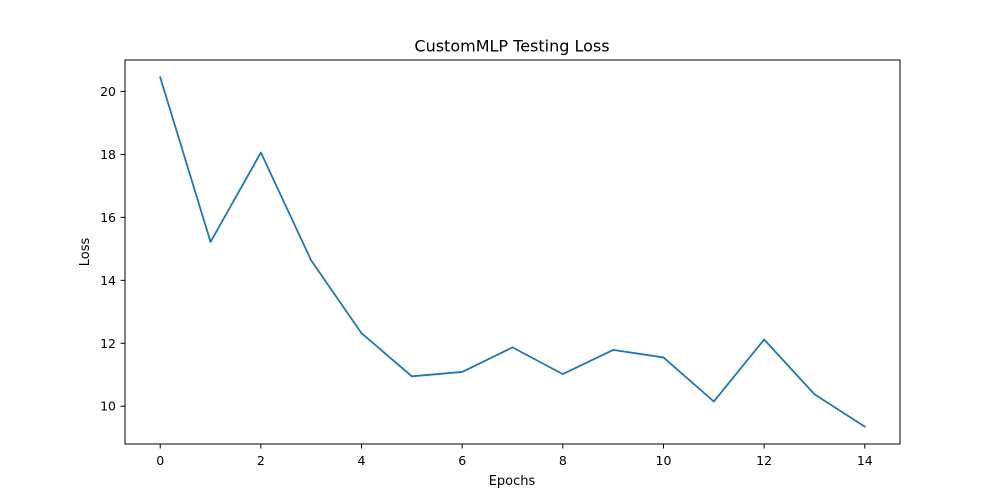  I want to click on chart-title: CustomMLP Testing Loss, so click(511, 46).